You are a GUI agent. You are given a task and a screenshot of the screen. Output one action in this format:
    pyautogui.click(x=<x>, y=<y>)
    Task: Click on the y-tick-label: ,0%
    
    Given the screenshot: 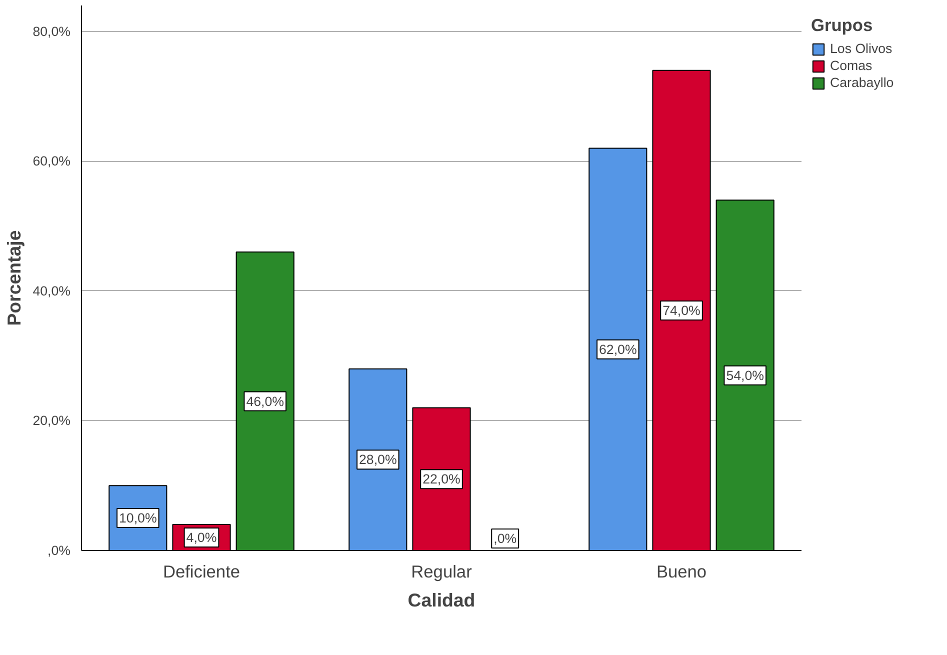 What is the action you would take?
    pyautogui.click(x=59, y=550)
    